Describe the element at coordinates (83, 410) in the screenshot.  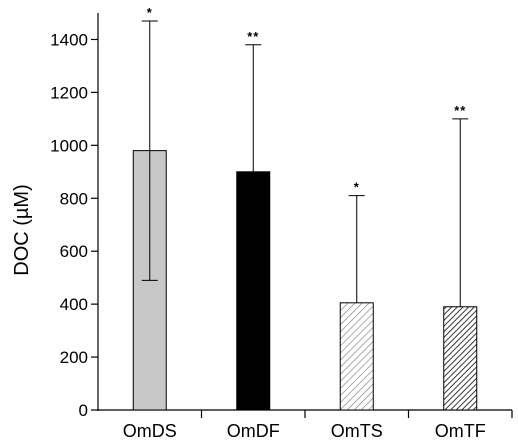
I see `y-tick-label: 0` at that location.